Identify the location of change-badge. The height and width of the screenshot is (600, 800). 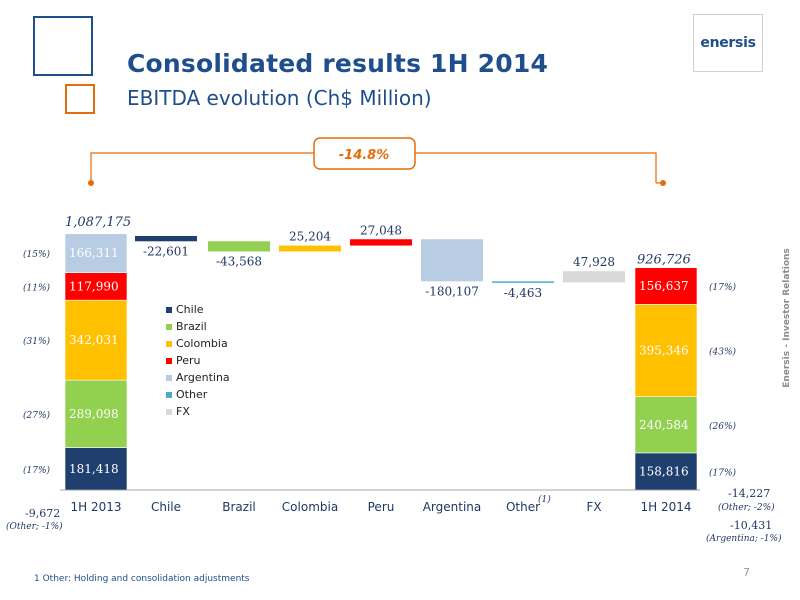
(364, 153).